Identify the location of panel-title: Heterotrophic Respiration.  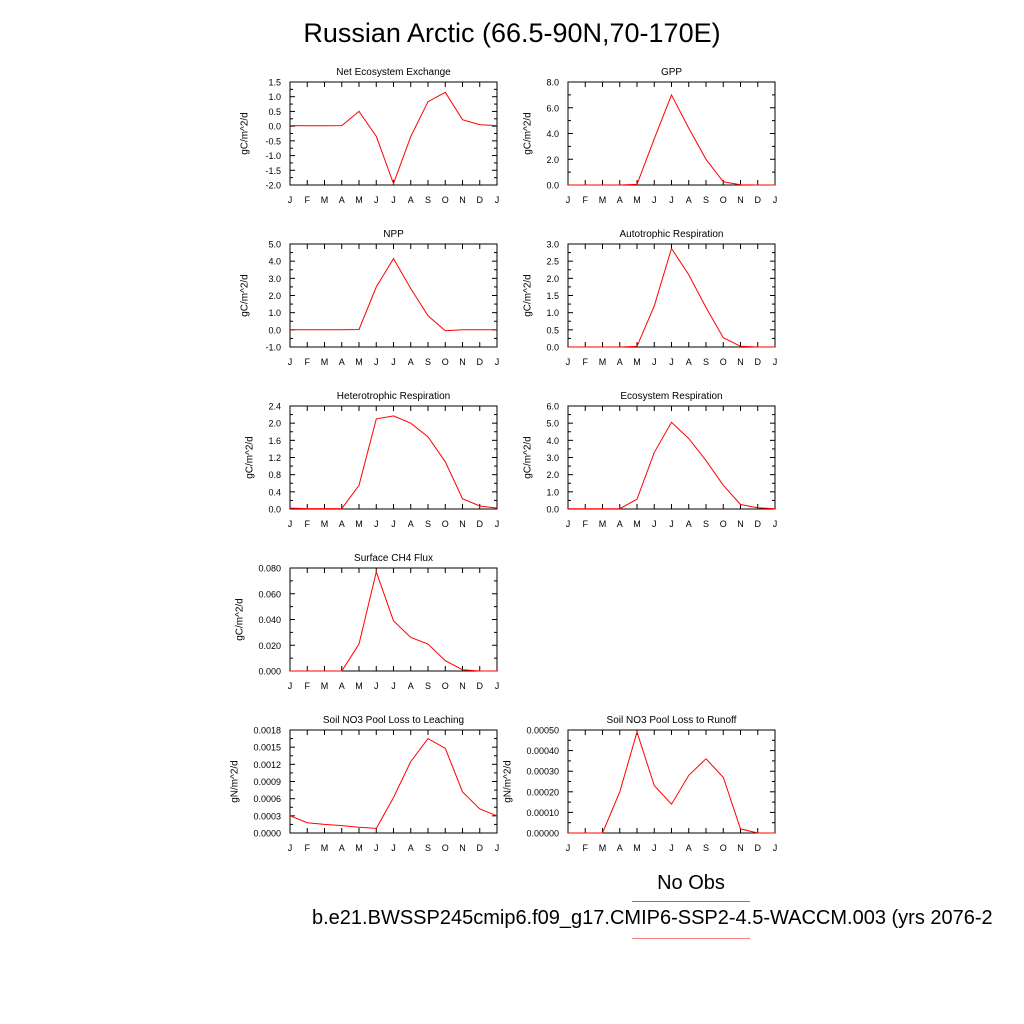
(393, 396).